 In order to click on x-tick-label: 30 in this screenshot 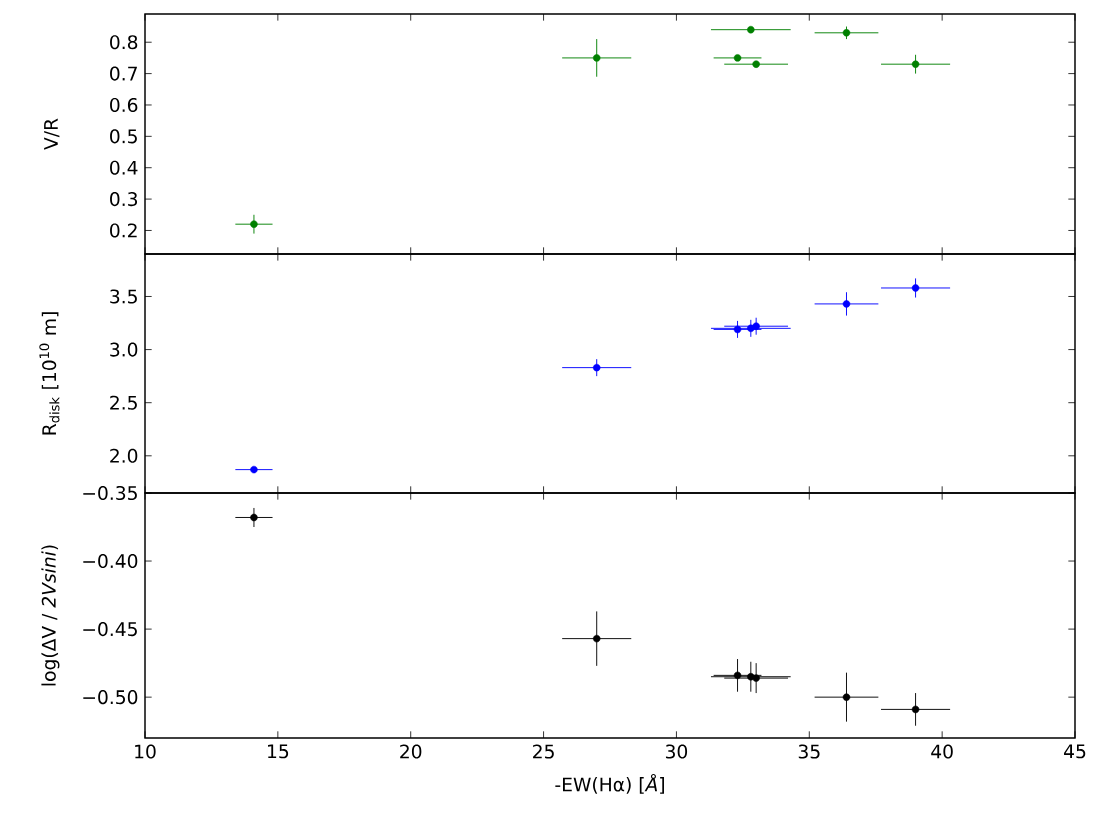, I will do `click(676, 751)`.